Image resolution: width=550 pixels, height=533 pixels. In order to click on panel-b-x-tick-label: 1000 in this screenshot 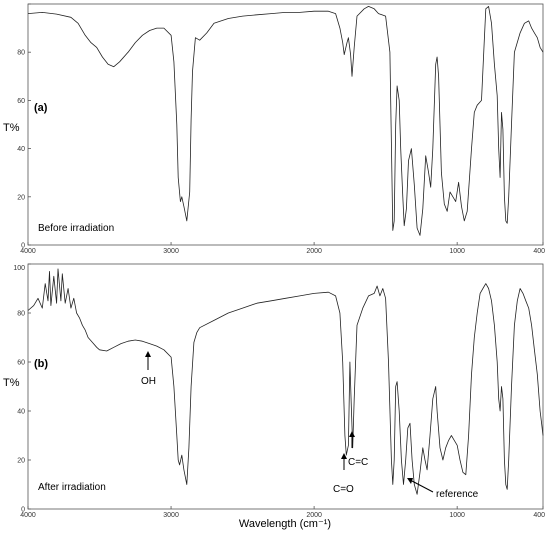, I will do `click(457, 515)`.